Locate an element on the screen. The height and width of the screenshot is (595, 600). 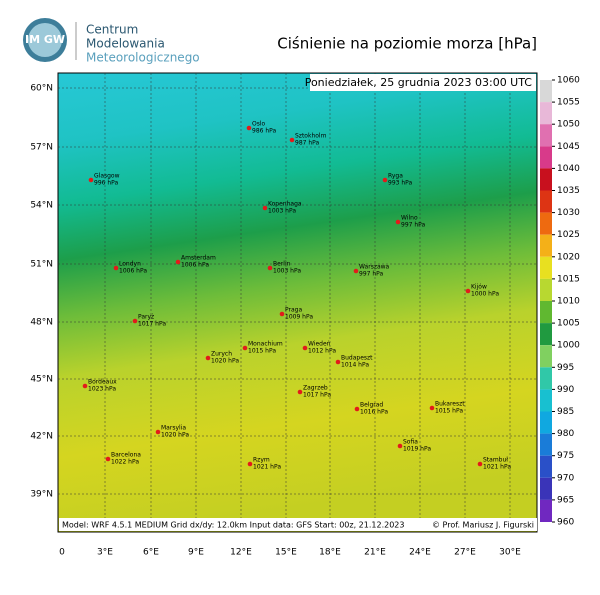
city-pressure: 1017 hPa is located at coordinates (152, 324).